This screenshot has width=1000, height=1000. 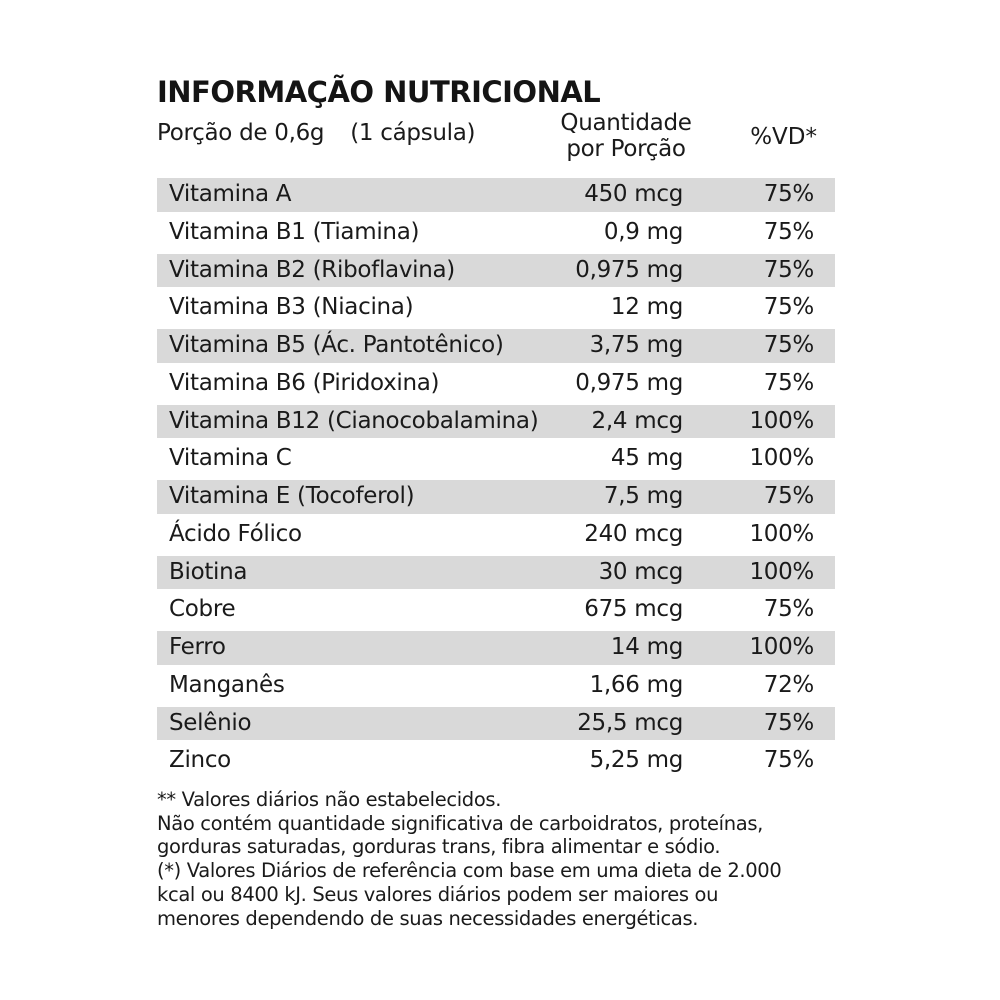 I want to click on nutrient-name: Vitamina A, so click(x=230, y=194).